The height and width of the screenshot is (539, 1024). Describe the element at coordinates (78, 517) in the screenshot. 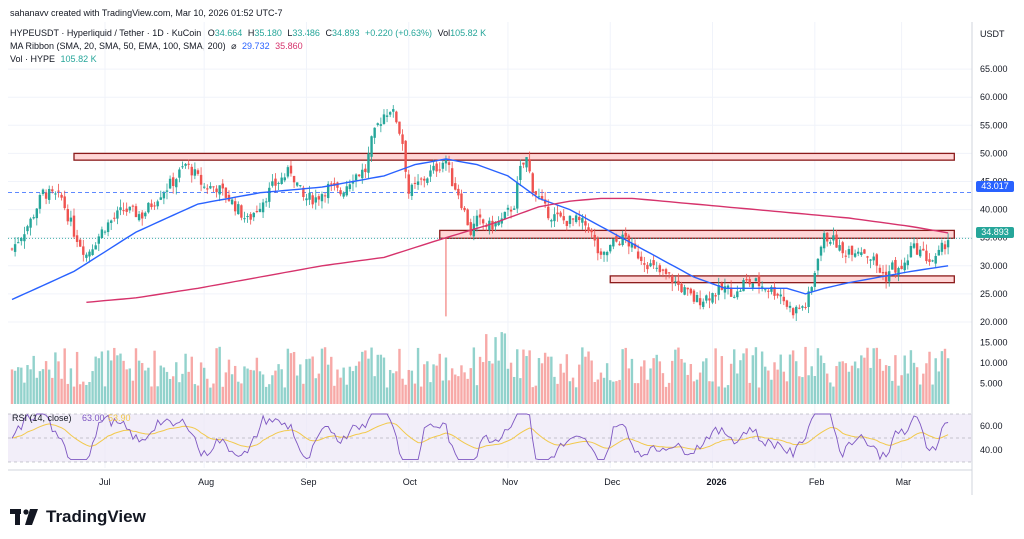

I see `tradingview-logo: TradingView` at that location.